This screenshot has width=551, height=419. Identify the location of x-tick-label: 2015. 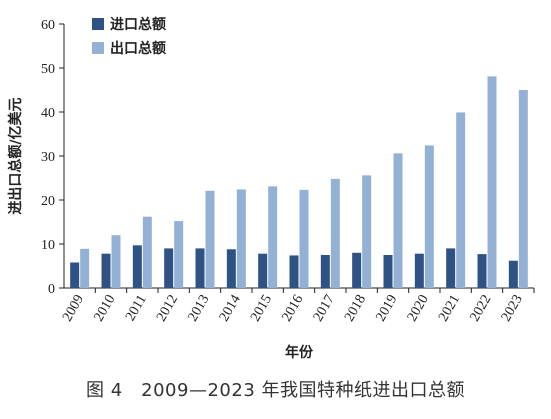
(261, 309).